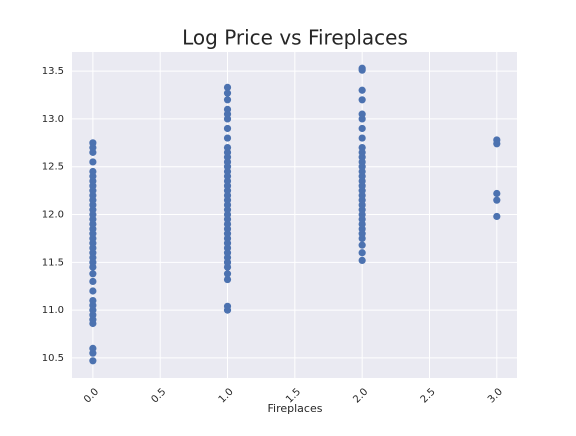 The height and width of the screenshot is (436, 576). What do you see at coordinates (495, 395) in the screenshot?
I see `x-tick-label: 3.0` at bounding box center [495, 395].